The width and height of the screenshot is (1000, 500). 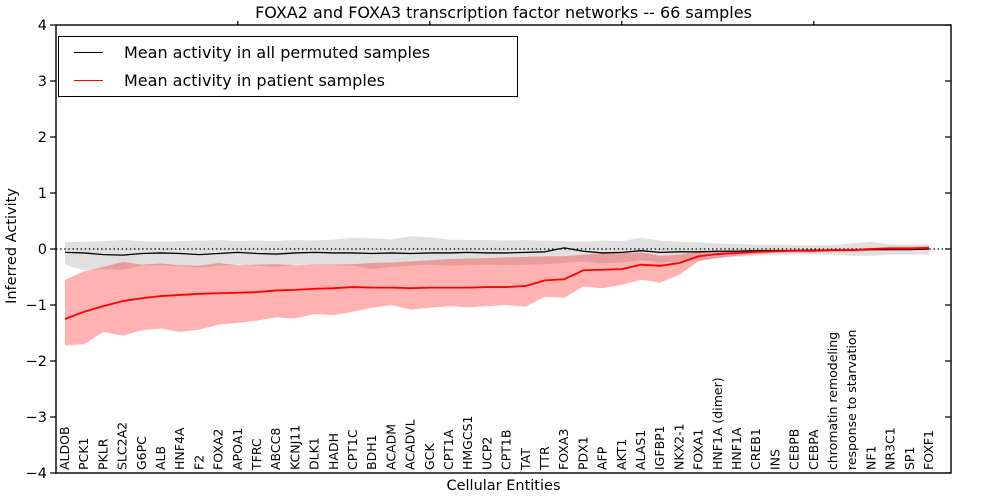 I want to click on x-tick-label: CREB1, so click(x=755, y=449).